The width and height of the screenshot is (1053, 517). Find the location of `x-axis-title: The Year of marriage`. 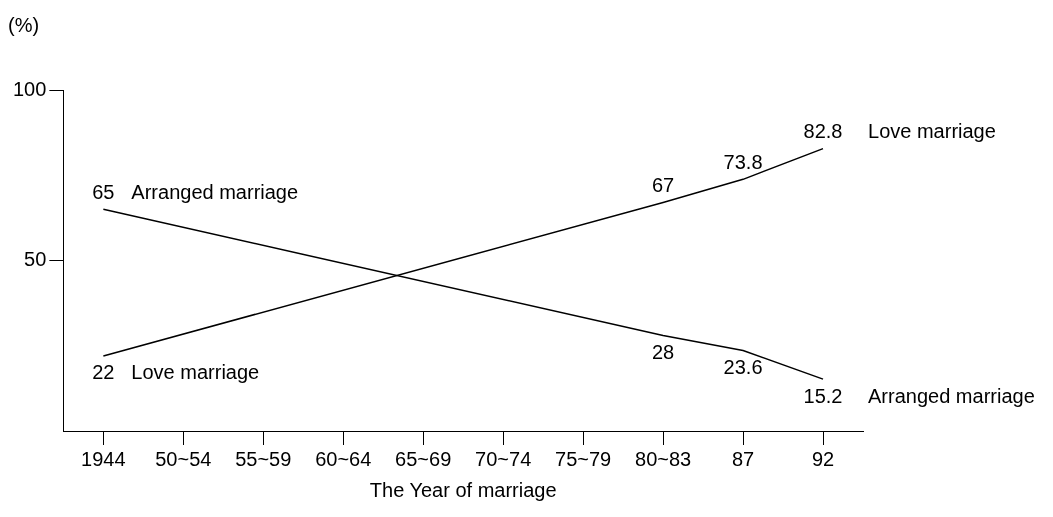

x-axis-title: The Year of marriage is located at coordinates (463, 489).